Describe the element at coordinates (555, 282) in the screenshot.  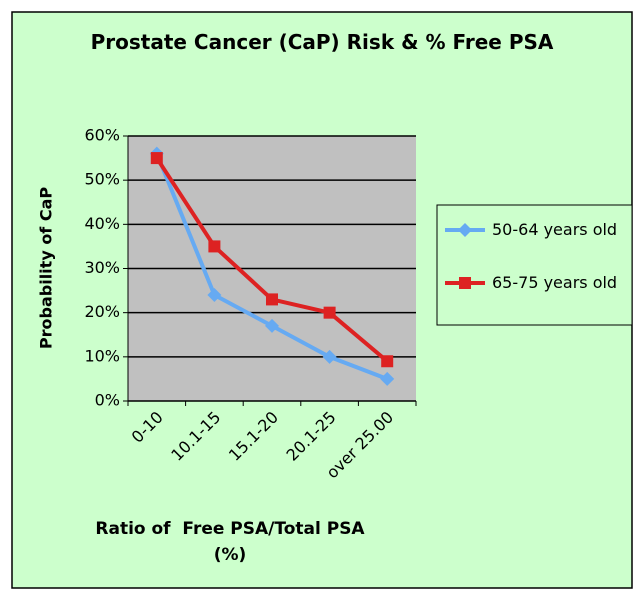
I see `legend-label: 65-75 years old` at that location.